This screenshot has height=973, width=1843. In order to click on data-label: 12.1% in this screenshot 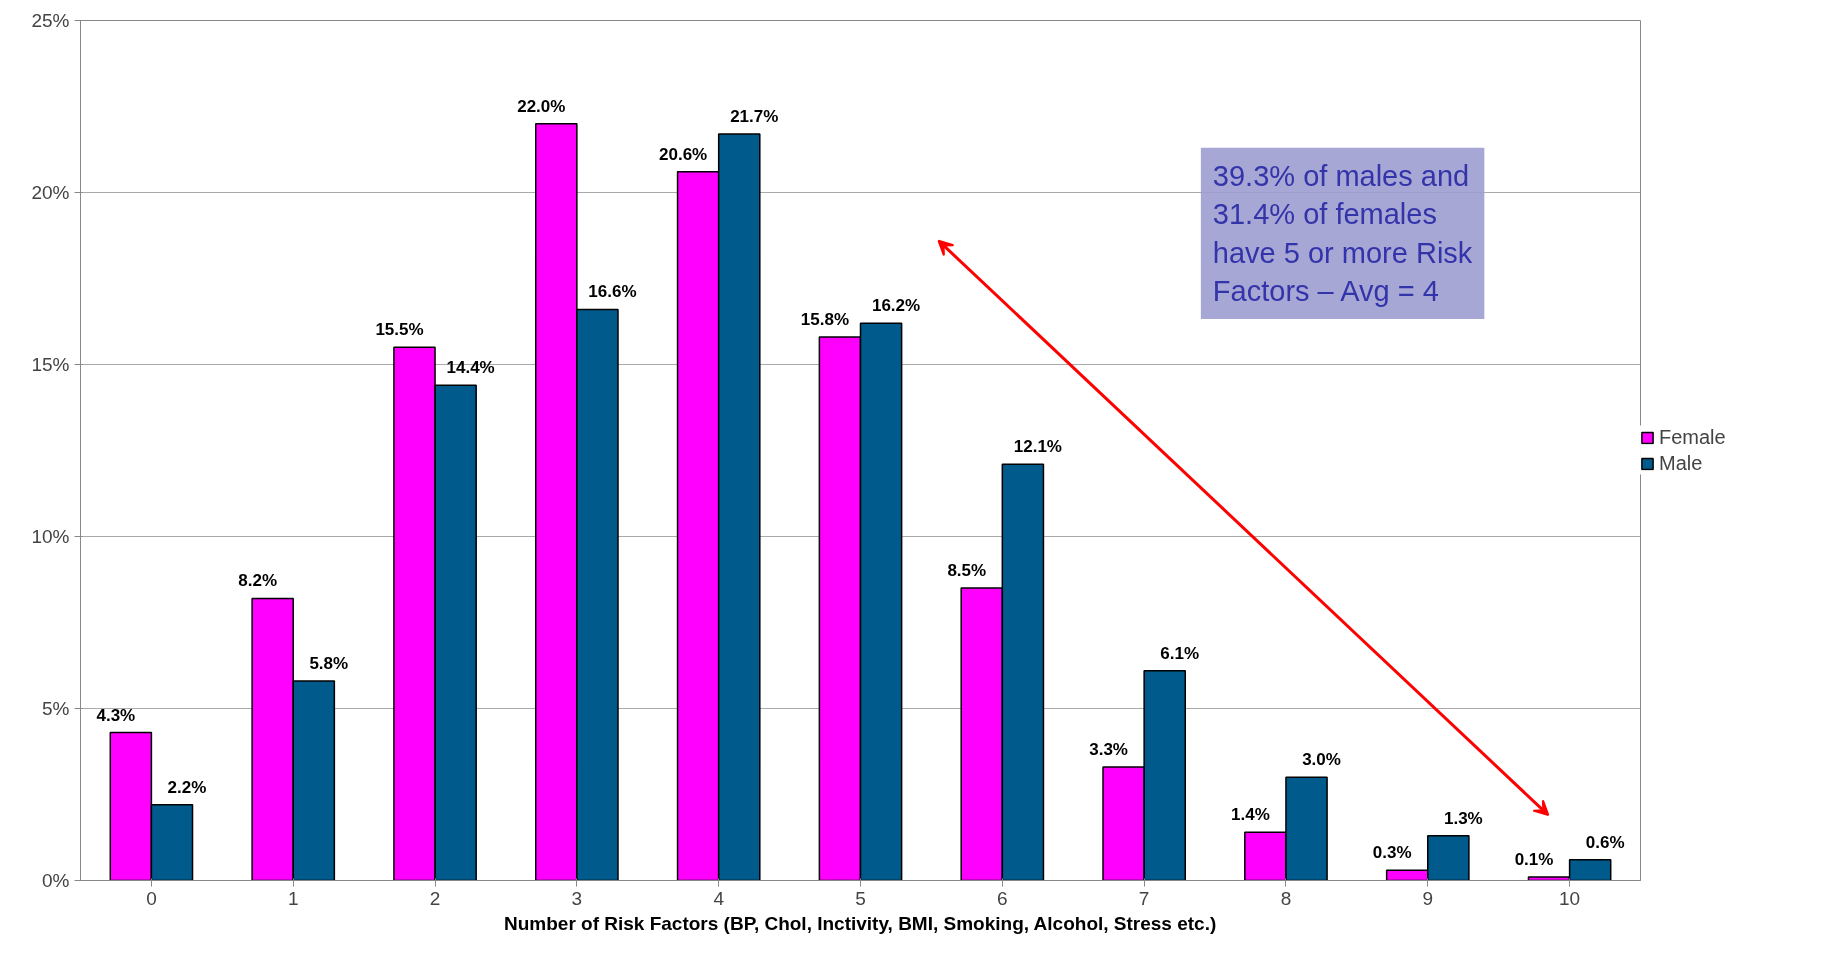, I will do `click(1037, 447)`.